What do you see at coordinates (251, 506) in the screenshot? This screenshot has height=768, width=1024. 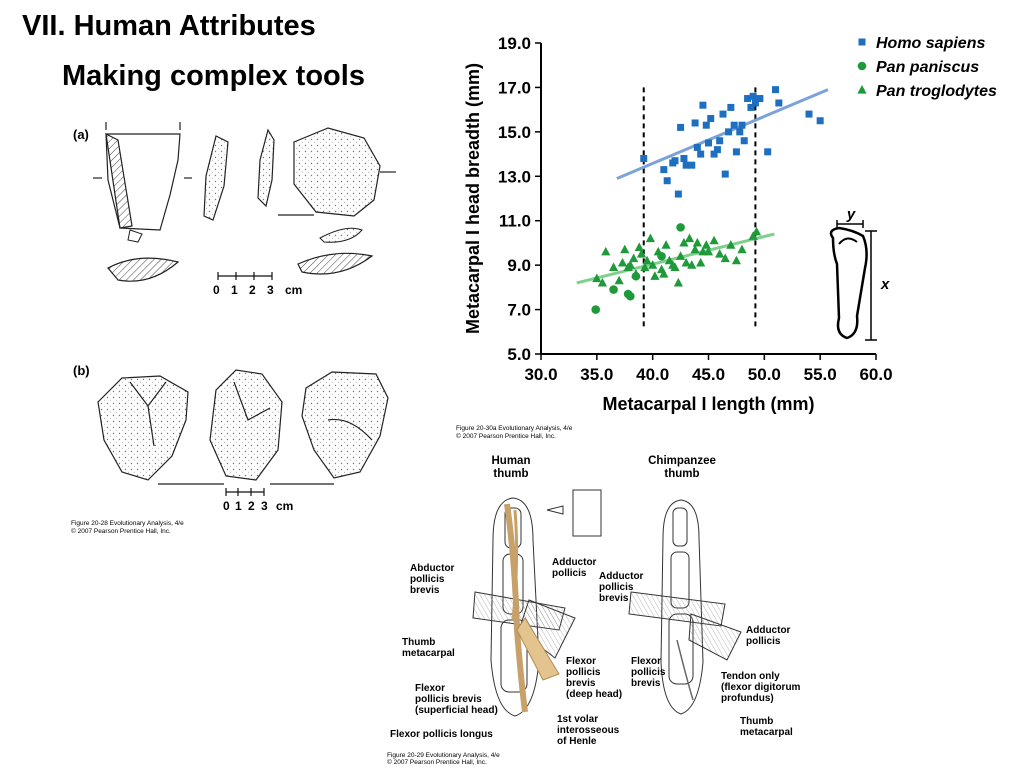 I see `scale-b-2: 2` at bounding box center [251, 506].